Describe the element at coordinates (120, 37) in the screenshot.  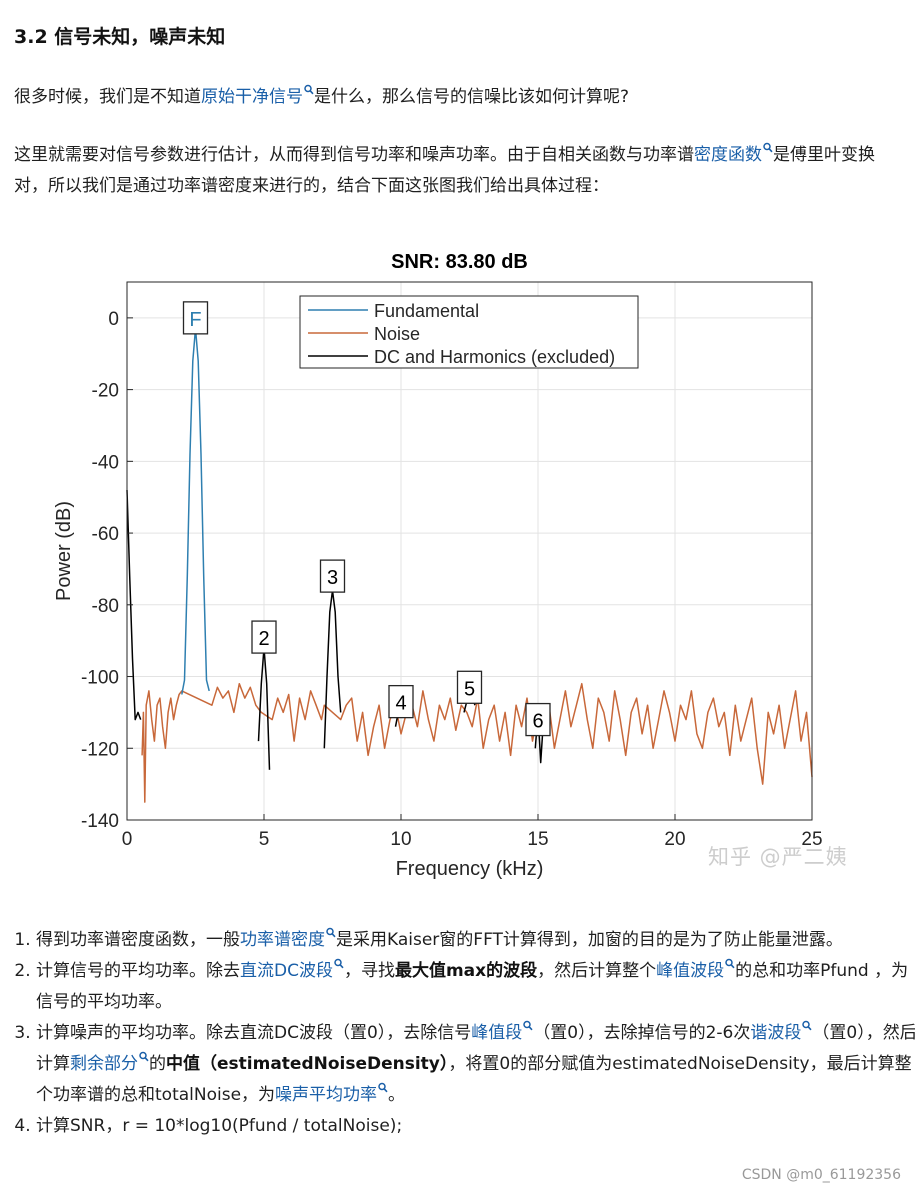
I see `section-heading: 3.2 信号未知，噪声未知` at that location.